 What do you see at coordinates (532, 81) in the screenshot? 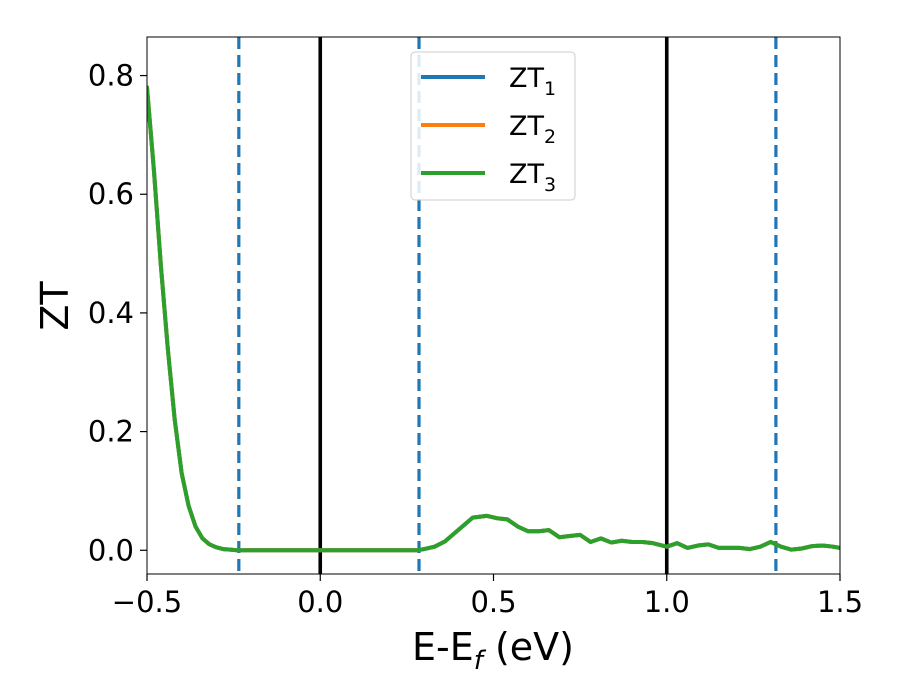
I see `legend-label-zt1: ZT1` at bounding box center [532, 81].